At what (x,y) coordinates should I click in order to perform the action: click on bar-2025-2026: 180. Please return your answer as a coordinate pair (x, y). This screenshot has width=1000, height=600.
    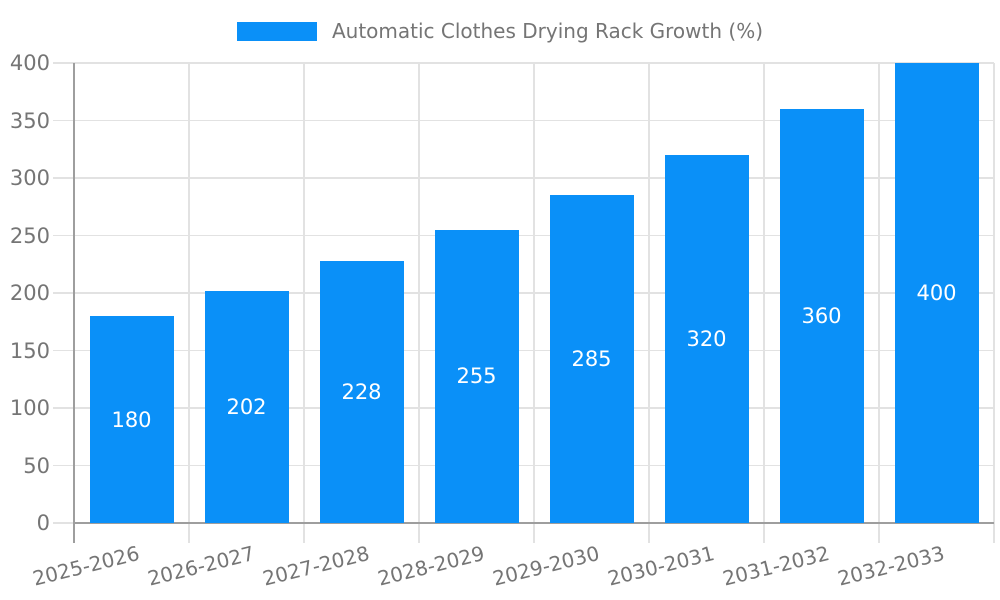
    Looking at the image, I should click on (131, 419).